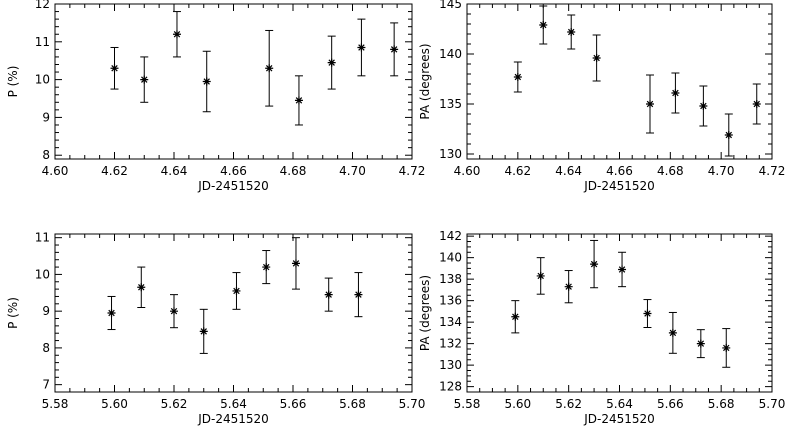 The image size is (785, 433). What do you see at coordinates (450, 236) in the screenshot?
I see `y-tick-label: 142` at bounding box center [450, 236].